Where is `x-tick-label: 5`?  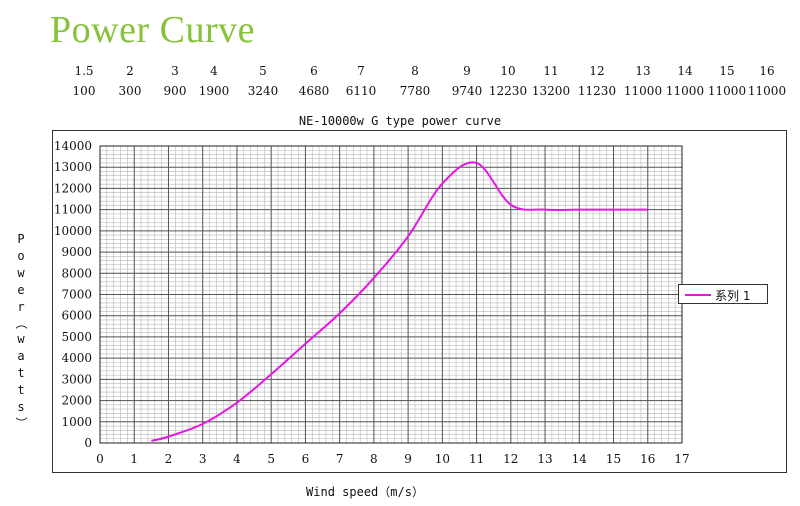 x-tick-label: 5 is located at coordinates (271, 459).